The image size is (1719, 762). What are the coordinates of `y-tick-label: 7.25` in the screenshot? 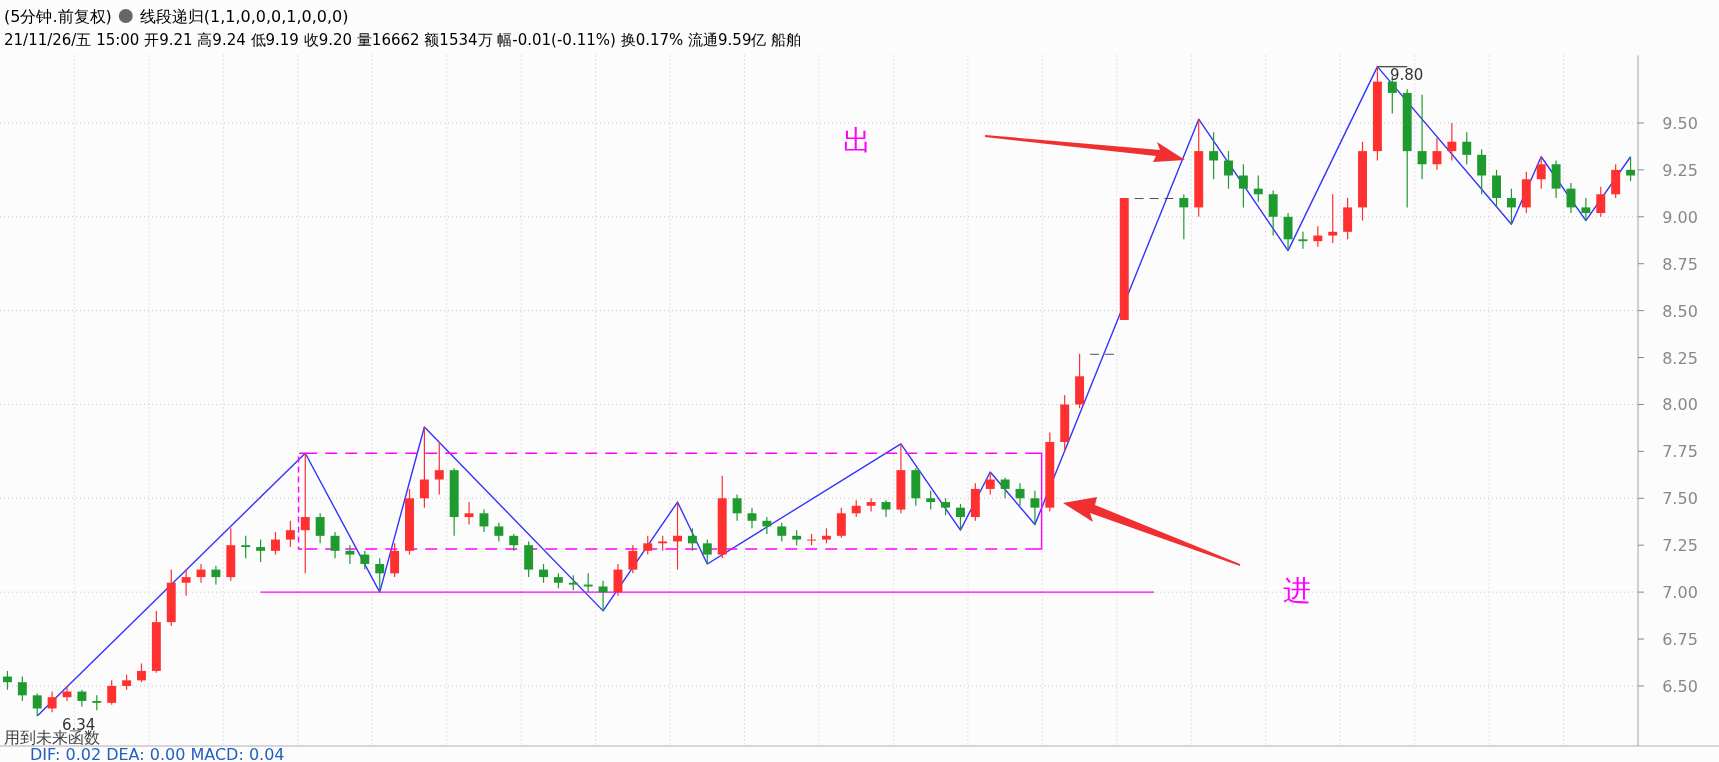 It's located at (1680, 546).